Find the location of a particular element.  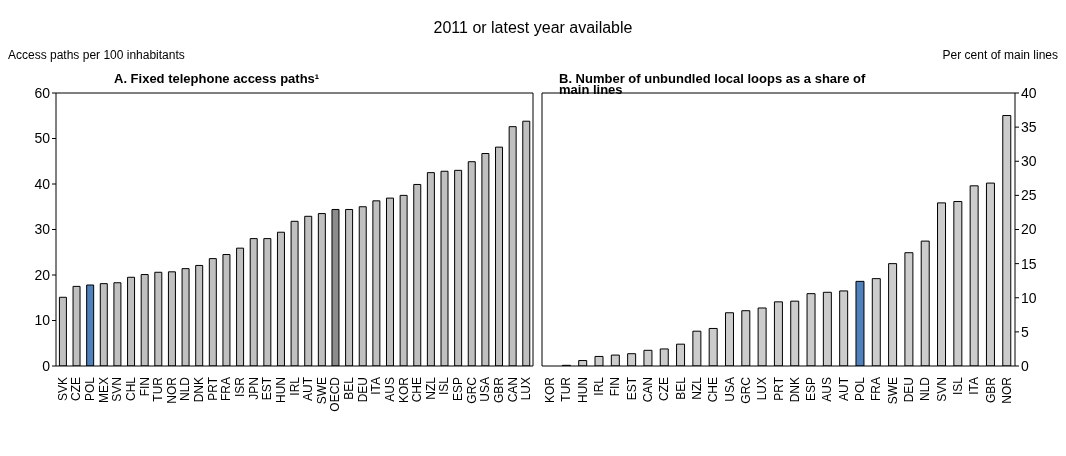

x-tick-label: MEX is located at coordinates (103, 390).